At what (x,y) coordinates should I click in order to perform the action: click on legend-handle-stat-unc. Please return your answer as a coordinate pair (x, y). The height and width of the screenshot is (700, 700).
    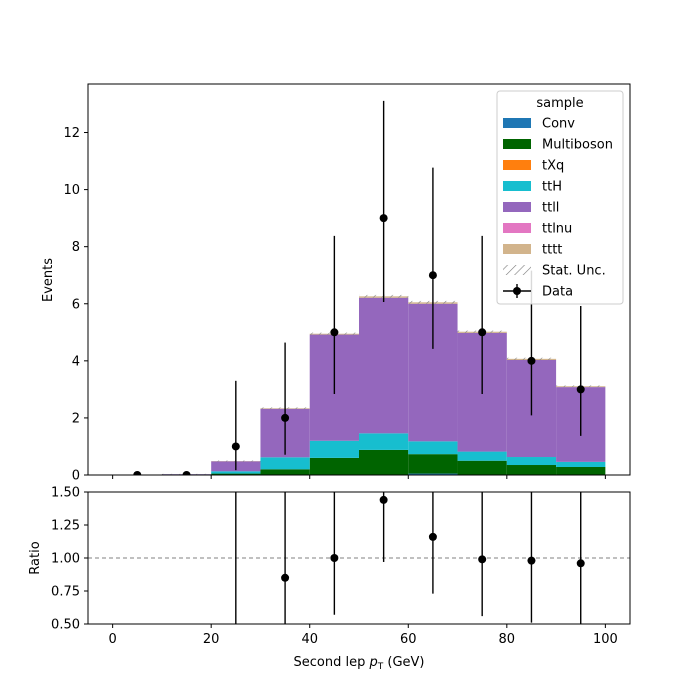
    Looking at the image, I should click on (517, 270).